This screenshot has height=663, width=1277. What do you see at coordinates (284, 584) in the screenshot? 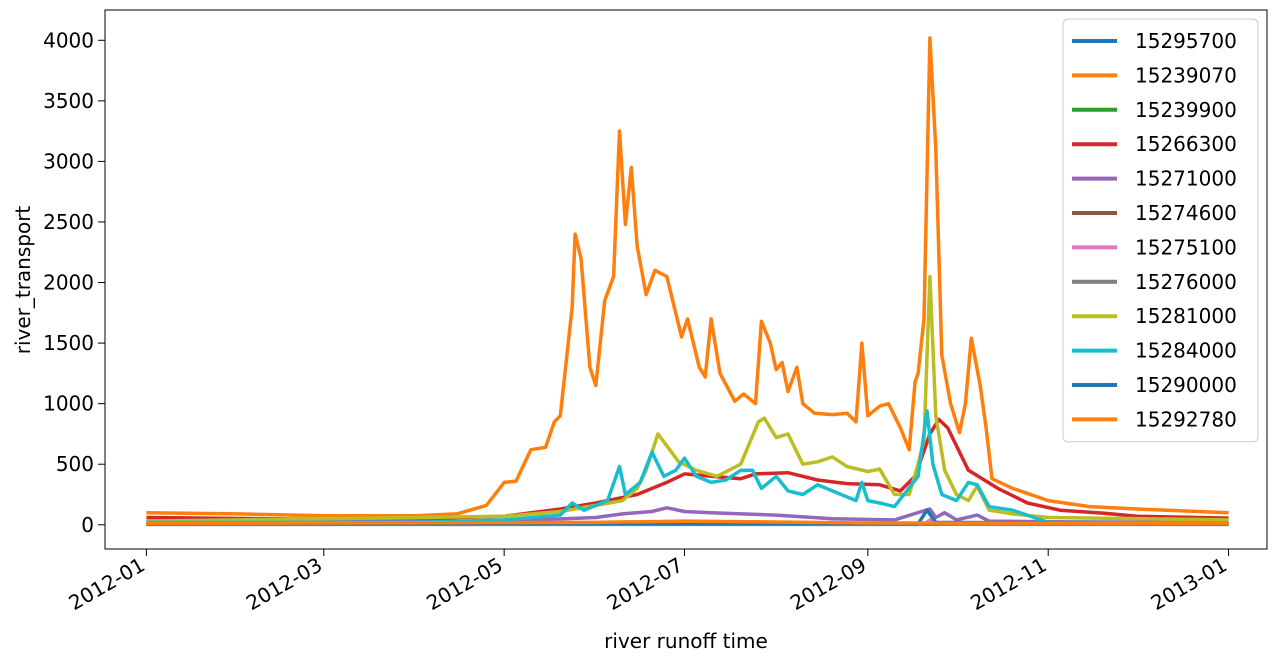
I see `x-tick-label: 2012-03` at bounding box center [284, 584].